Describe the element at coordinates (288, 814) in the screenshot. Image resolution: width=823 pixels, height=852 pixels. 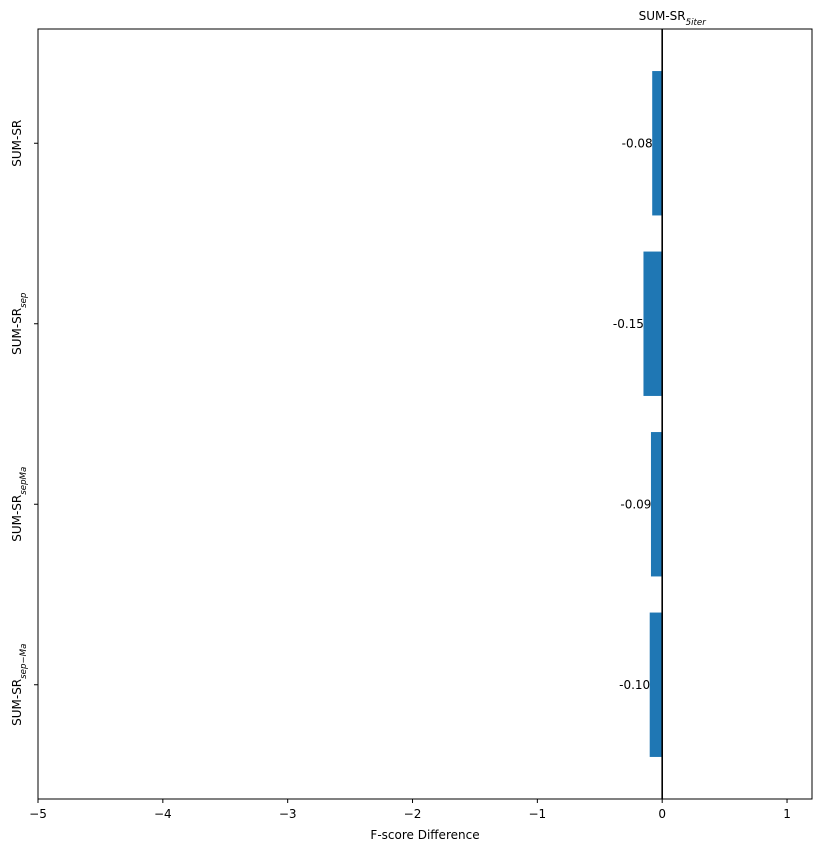
I see `x-tick-label: −3` at that location.